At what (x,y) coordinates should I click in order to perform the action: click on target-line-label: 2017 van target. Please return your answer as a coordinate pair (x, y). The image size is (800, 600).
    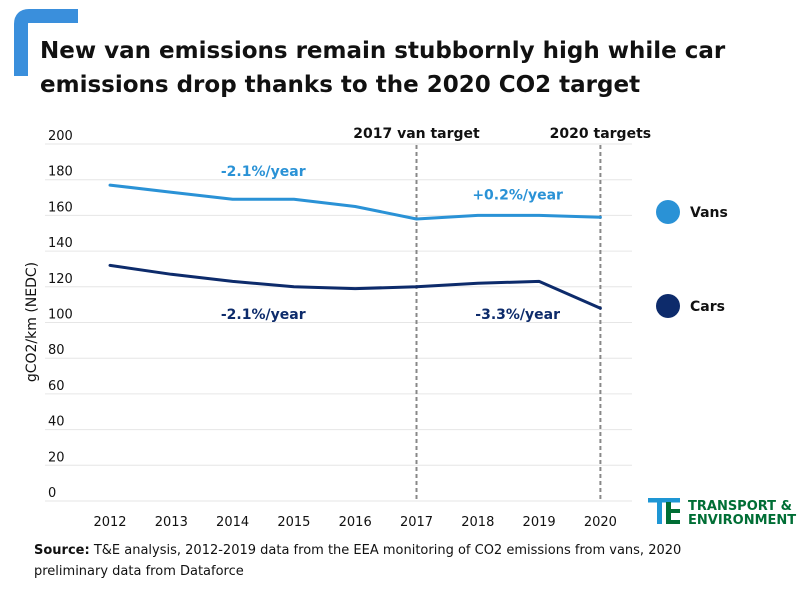
    Looking at the image, I should click on (416, 134).